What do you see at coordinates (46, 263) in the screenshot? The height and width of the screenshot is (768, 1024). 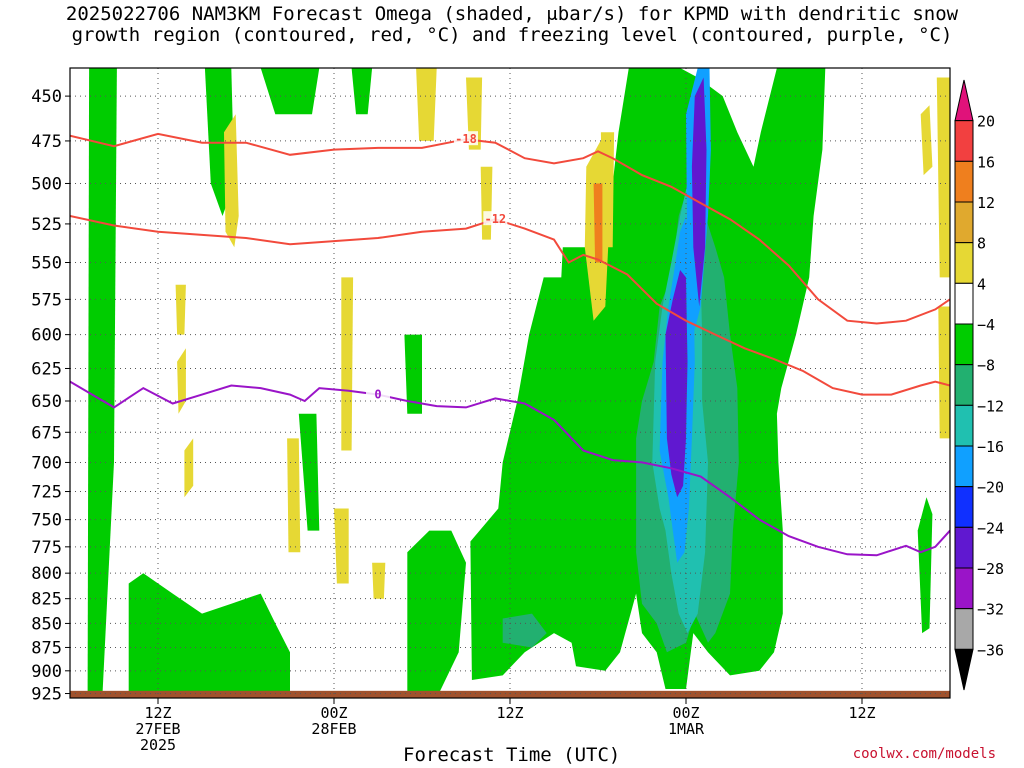 I see `y-tick-label: 550` at bounding box center [46, 263].